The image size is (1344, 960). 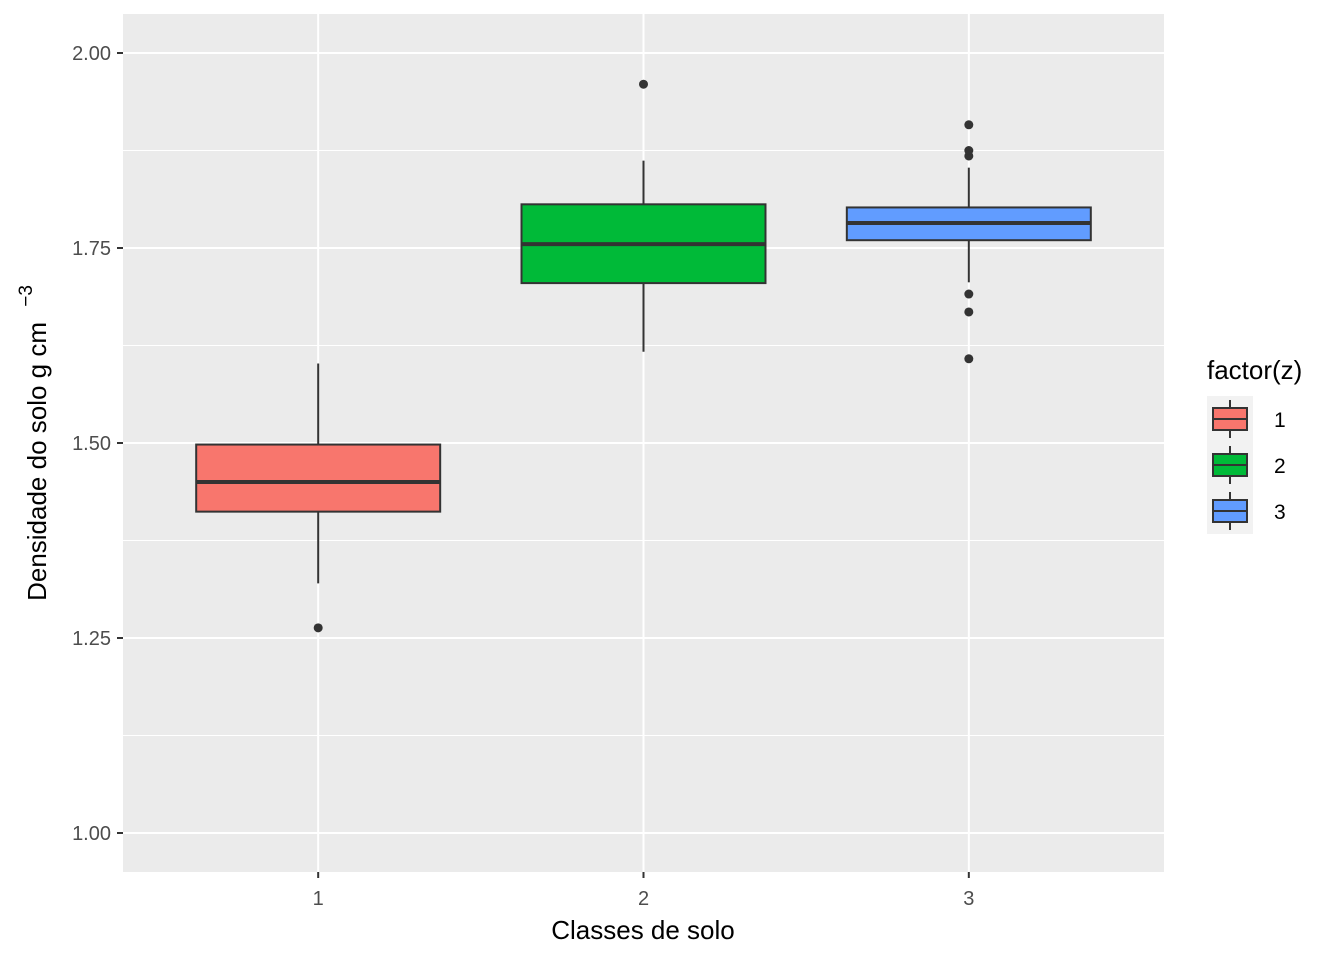 What do you see at coordinates (318, 899) in the screenshot?
I see `x-tick-label: 1` at bounding box center [318, 899].